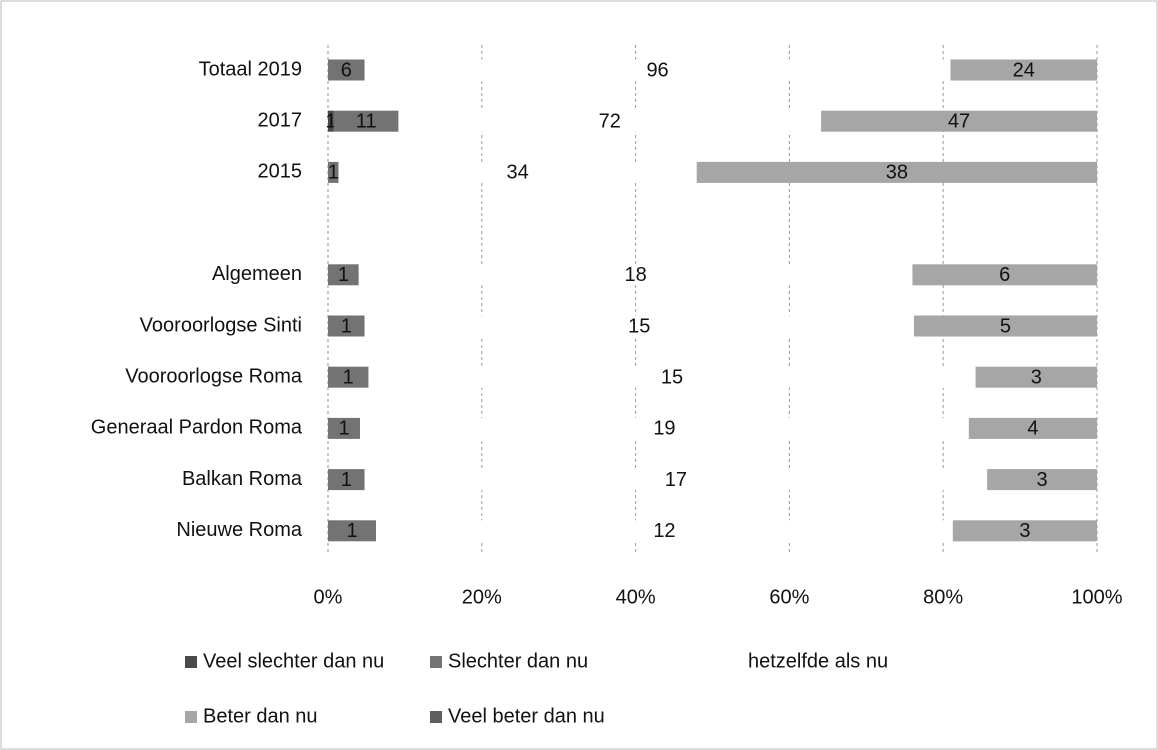 Image resolution: width=1158 pixels, height=750 pixels. I want to click on legend-label: Veel beter dan nu, so click(526, 716).